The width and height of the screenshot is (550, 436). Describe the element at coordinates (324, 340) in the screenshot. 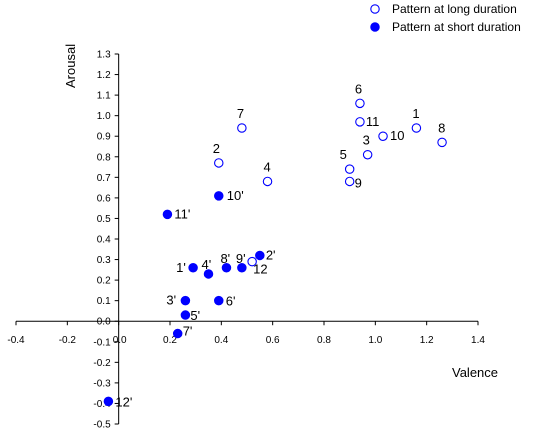

I see `x-tick-label: 0.8` at that location.